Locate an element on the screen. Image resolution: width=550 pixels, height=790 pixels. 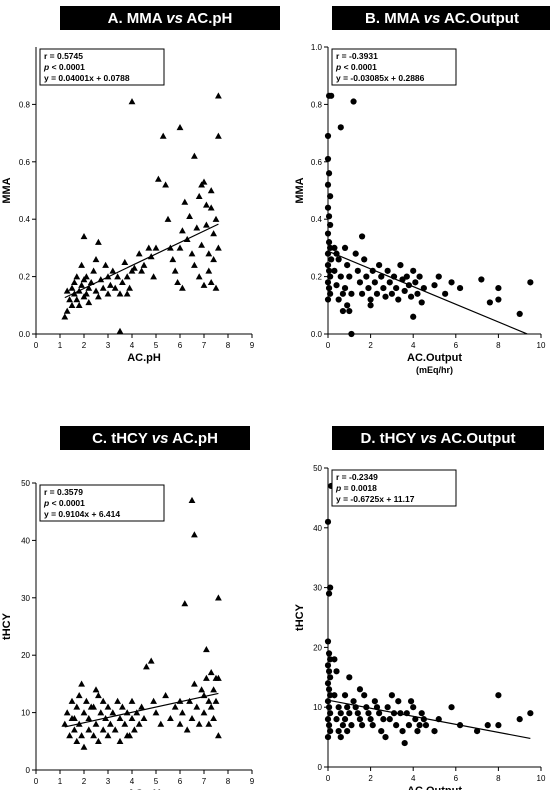
x-tick-label: 2 is located at coordinates (370, 345).